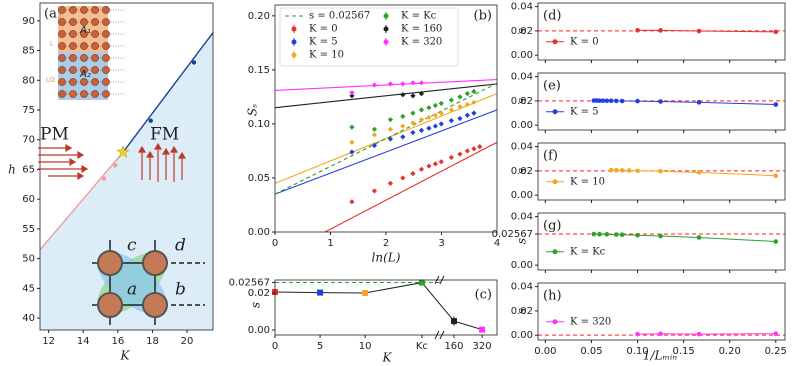  I want to click on lattice, so click(91, 52).